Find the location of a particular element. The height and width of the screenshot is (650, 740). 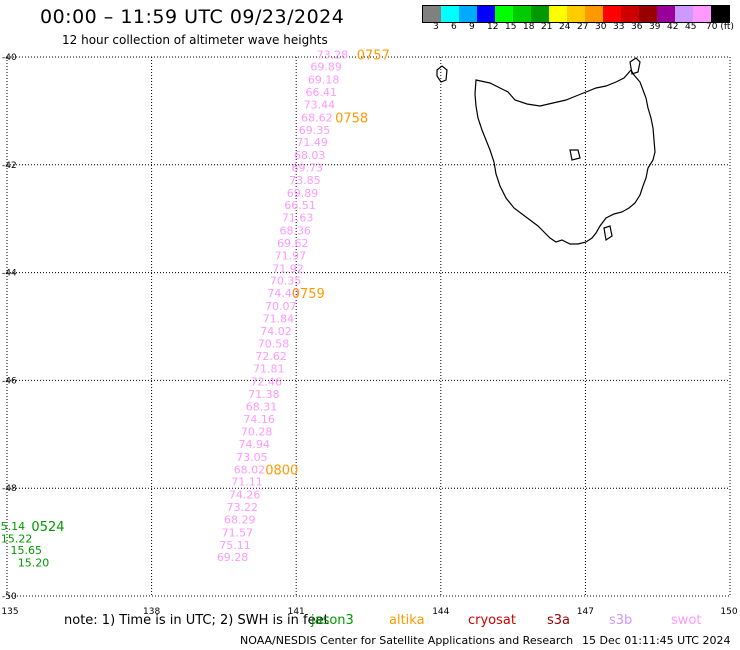

scale-label: 70 (ft) is located at coordinates (720, 27).